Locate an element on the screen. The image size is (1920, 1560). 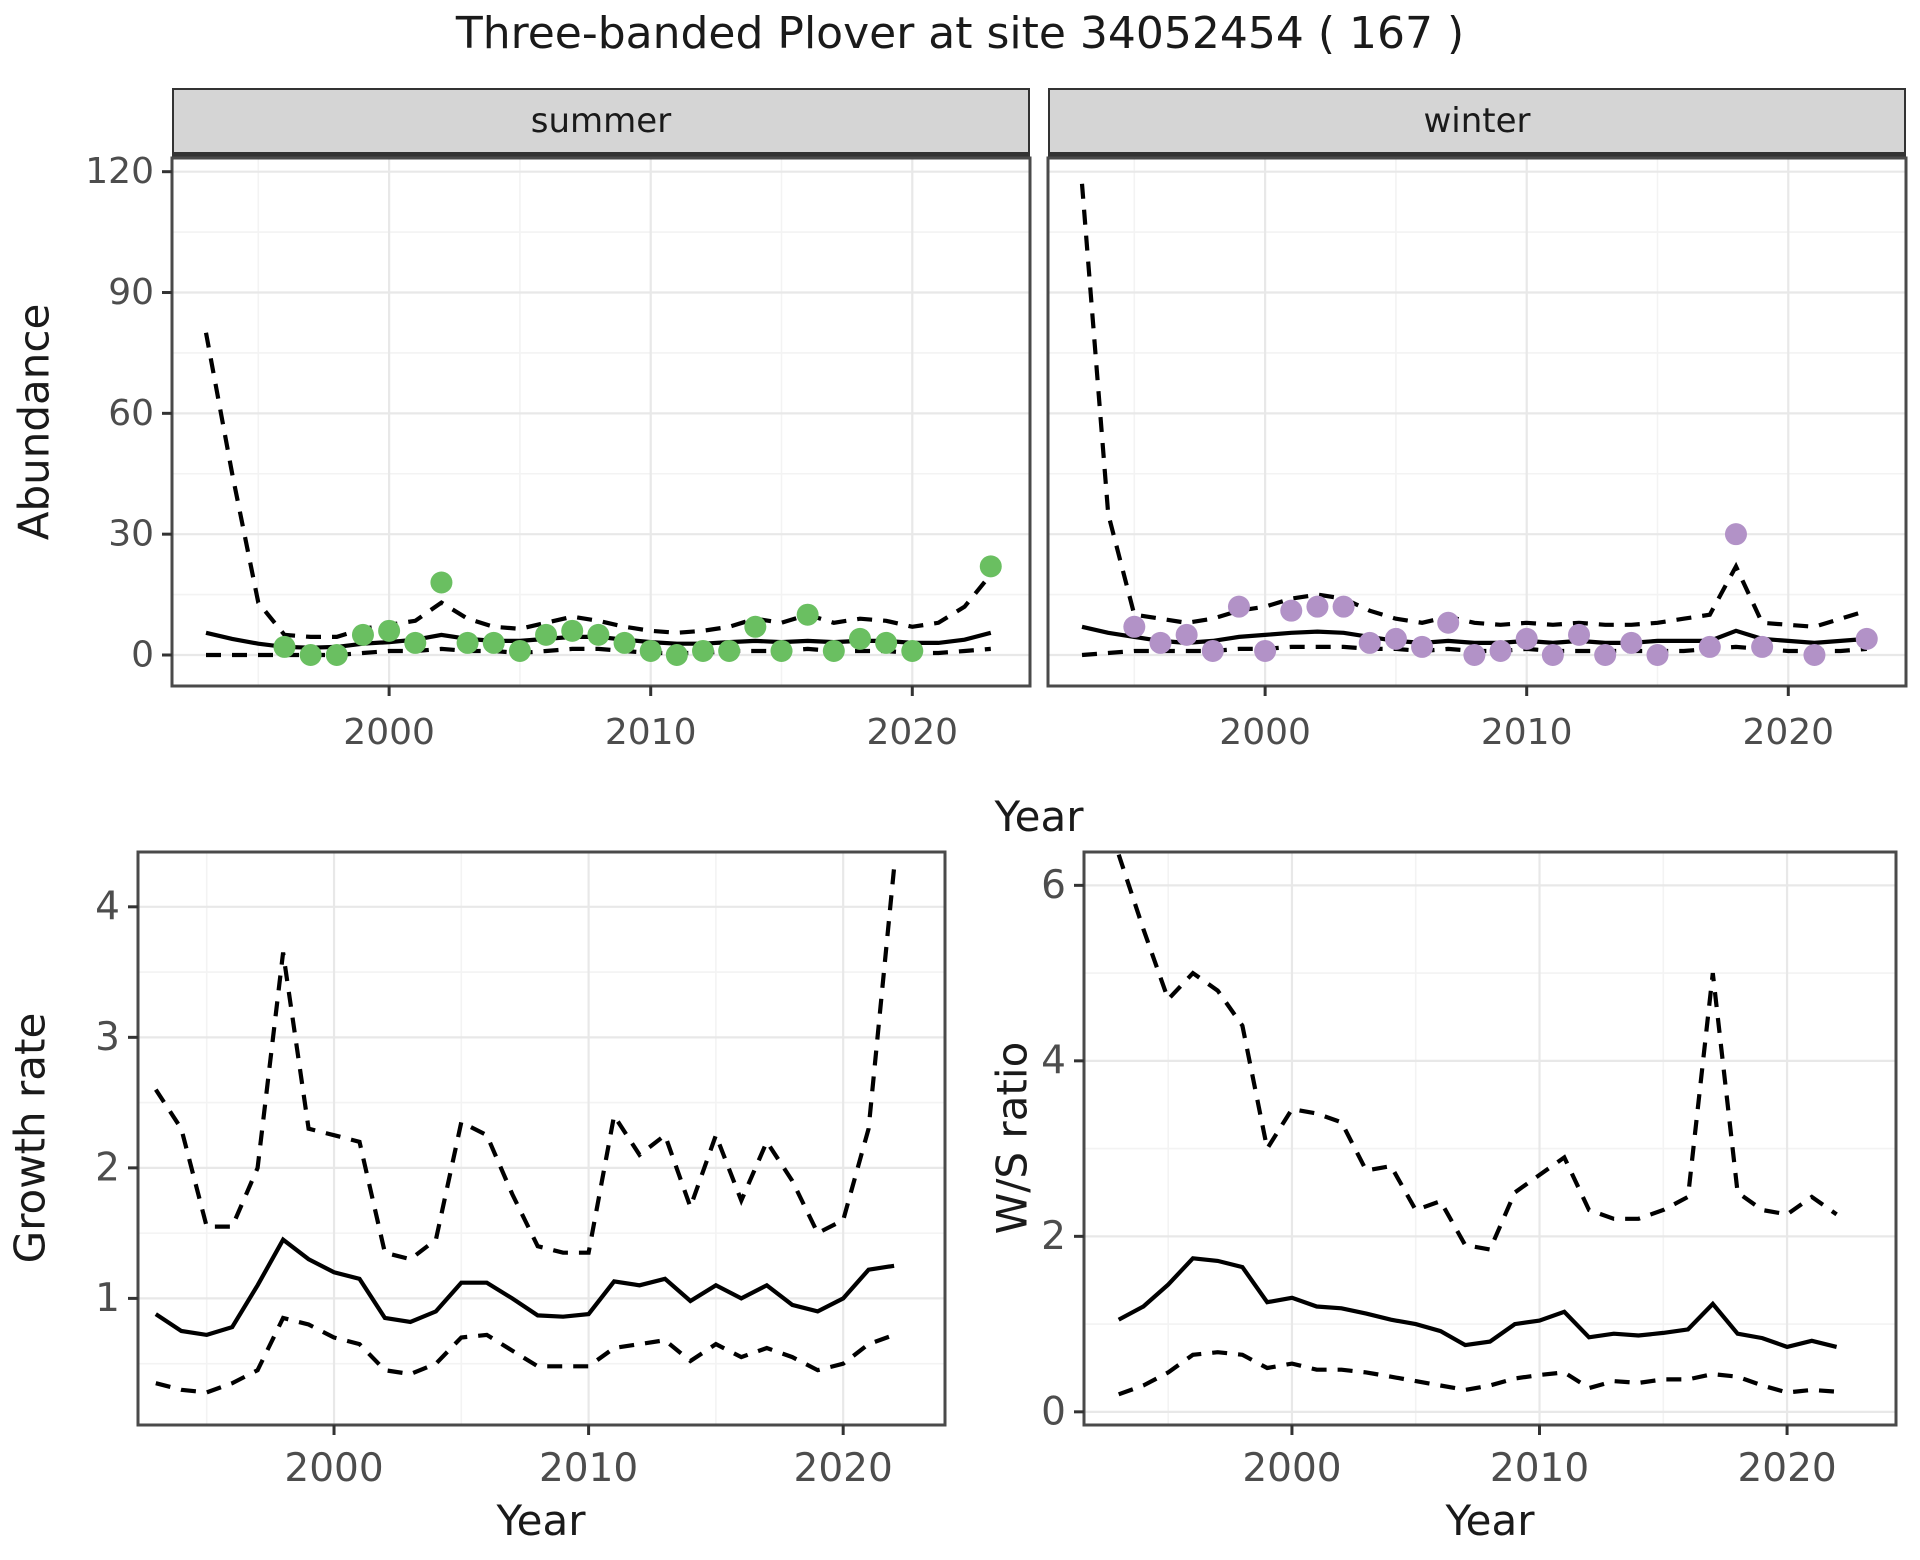
svg-text: 60 is located at coordinates (131, 413).